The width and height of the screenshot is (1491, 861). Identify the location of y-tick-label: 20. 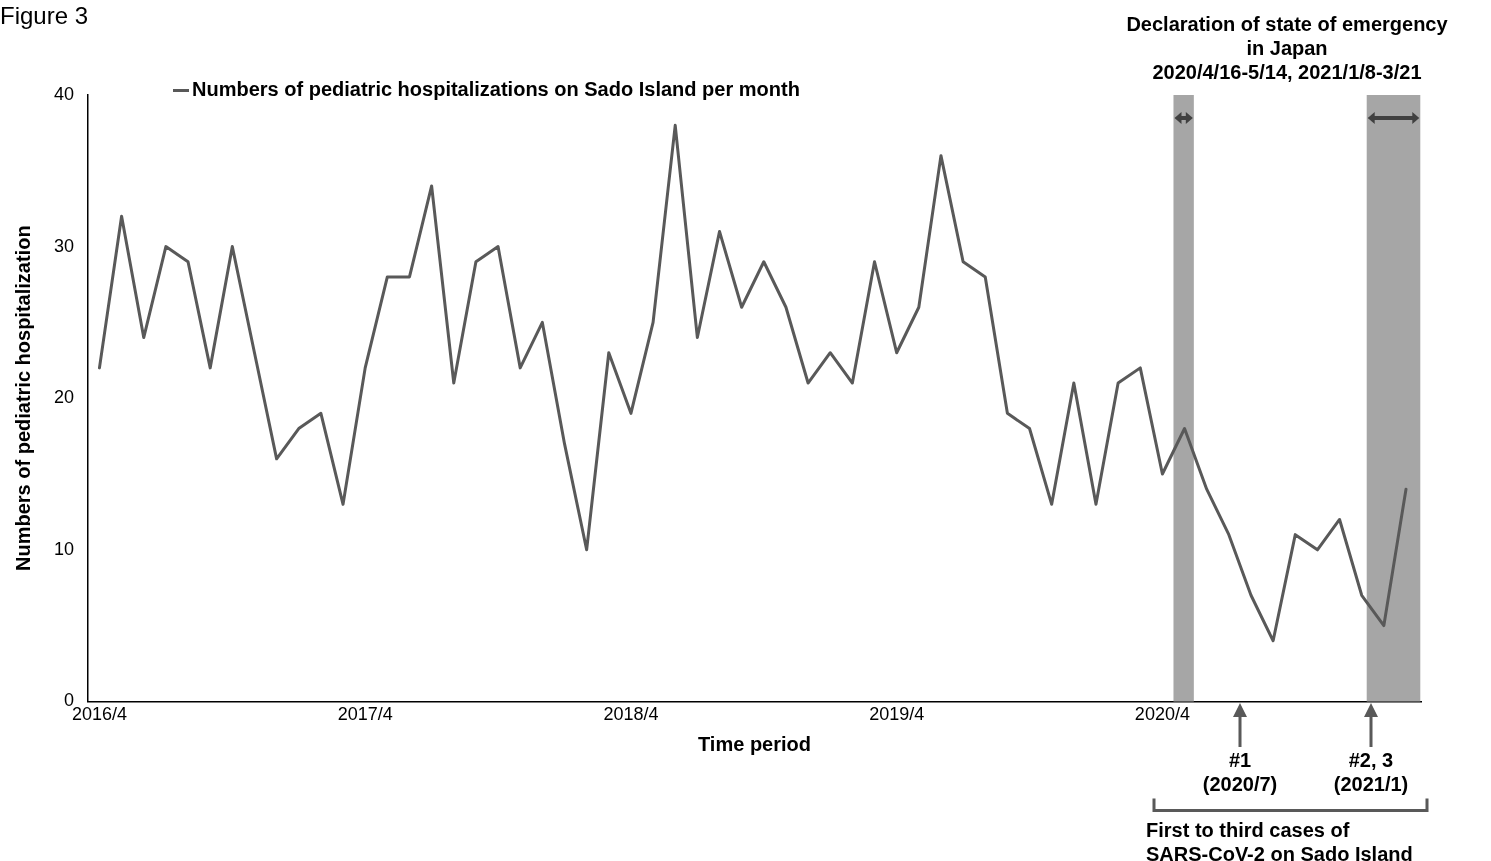
(64, 397).